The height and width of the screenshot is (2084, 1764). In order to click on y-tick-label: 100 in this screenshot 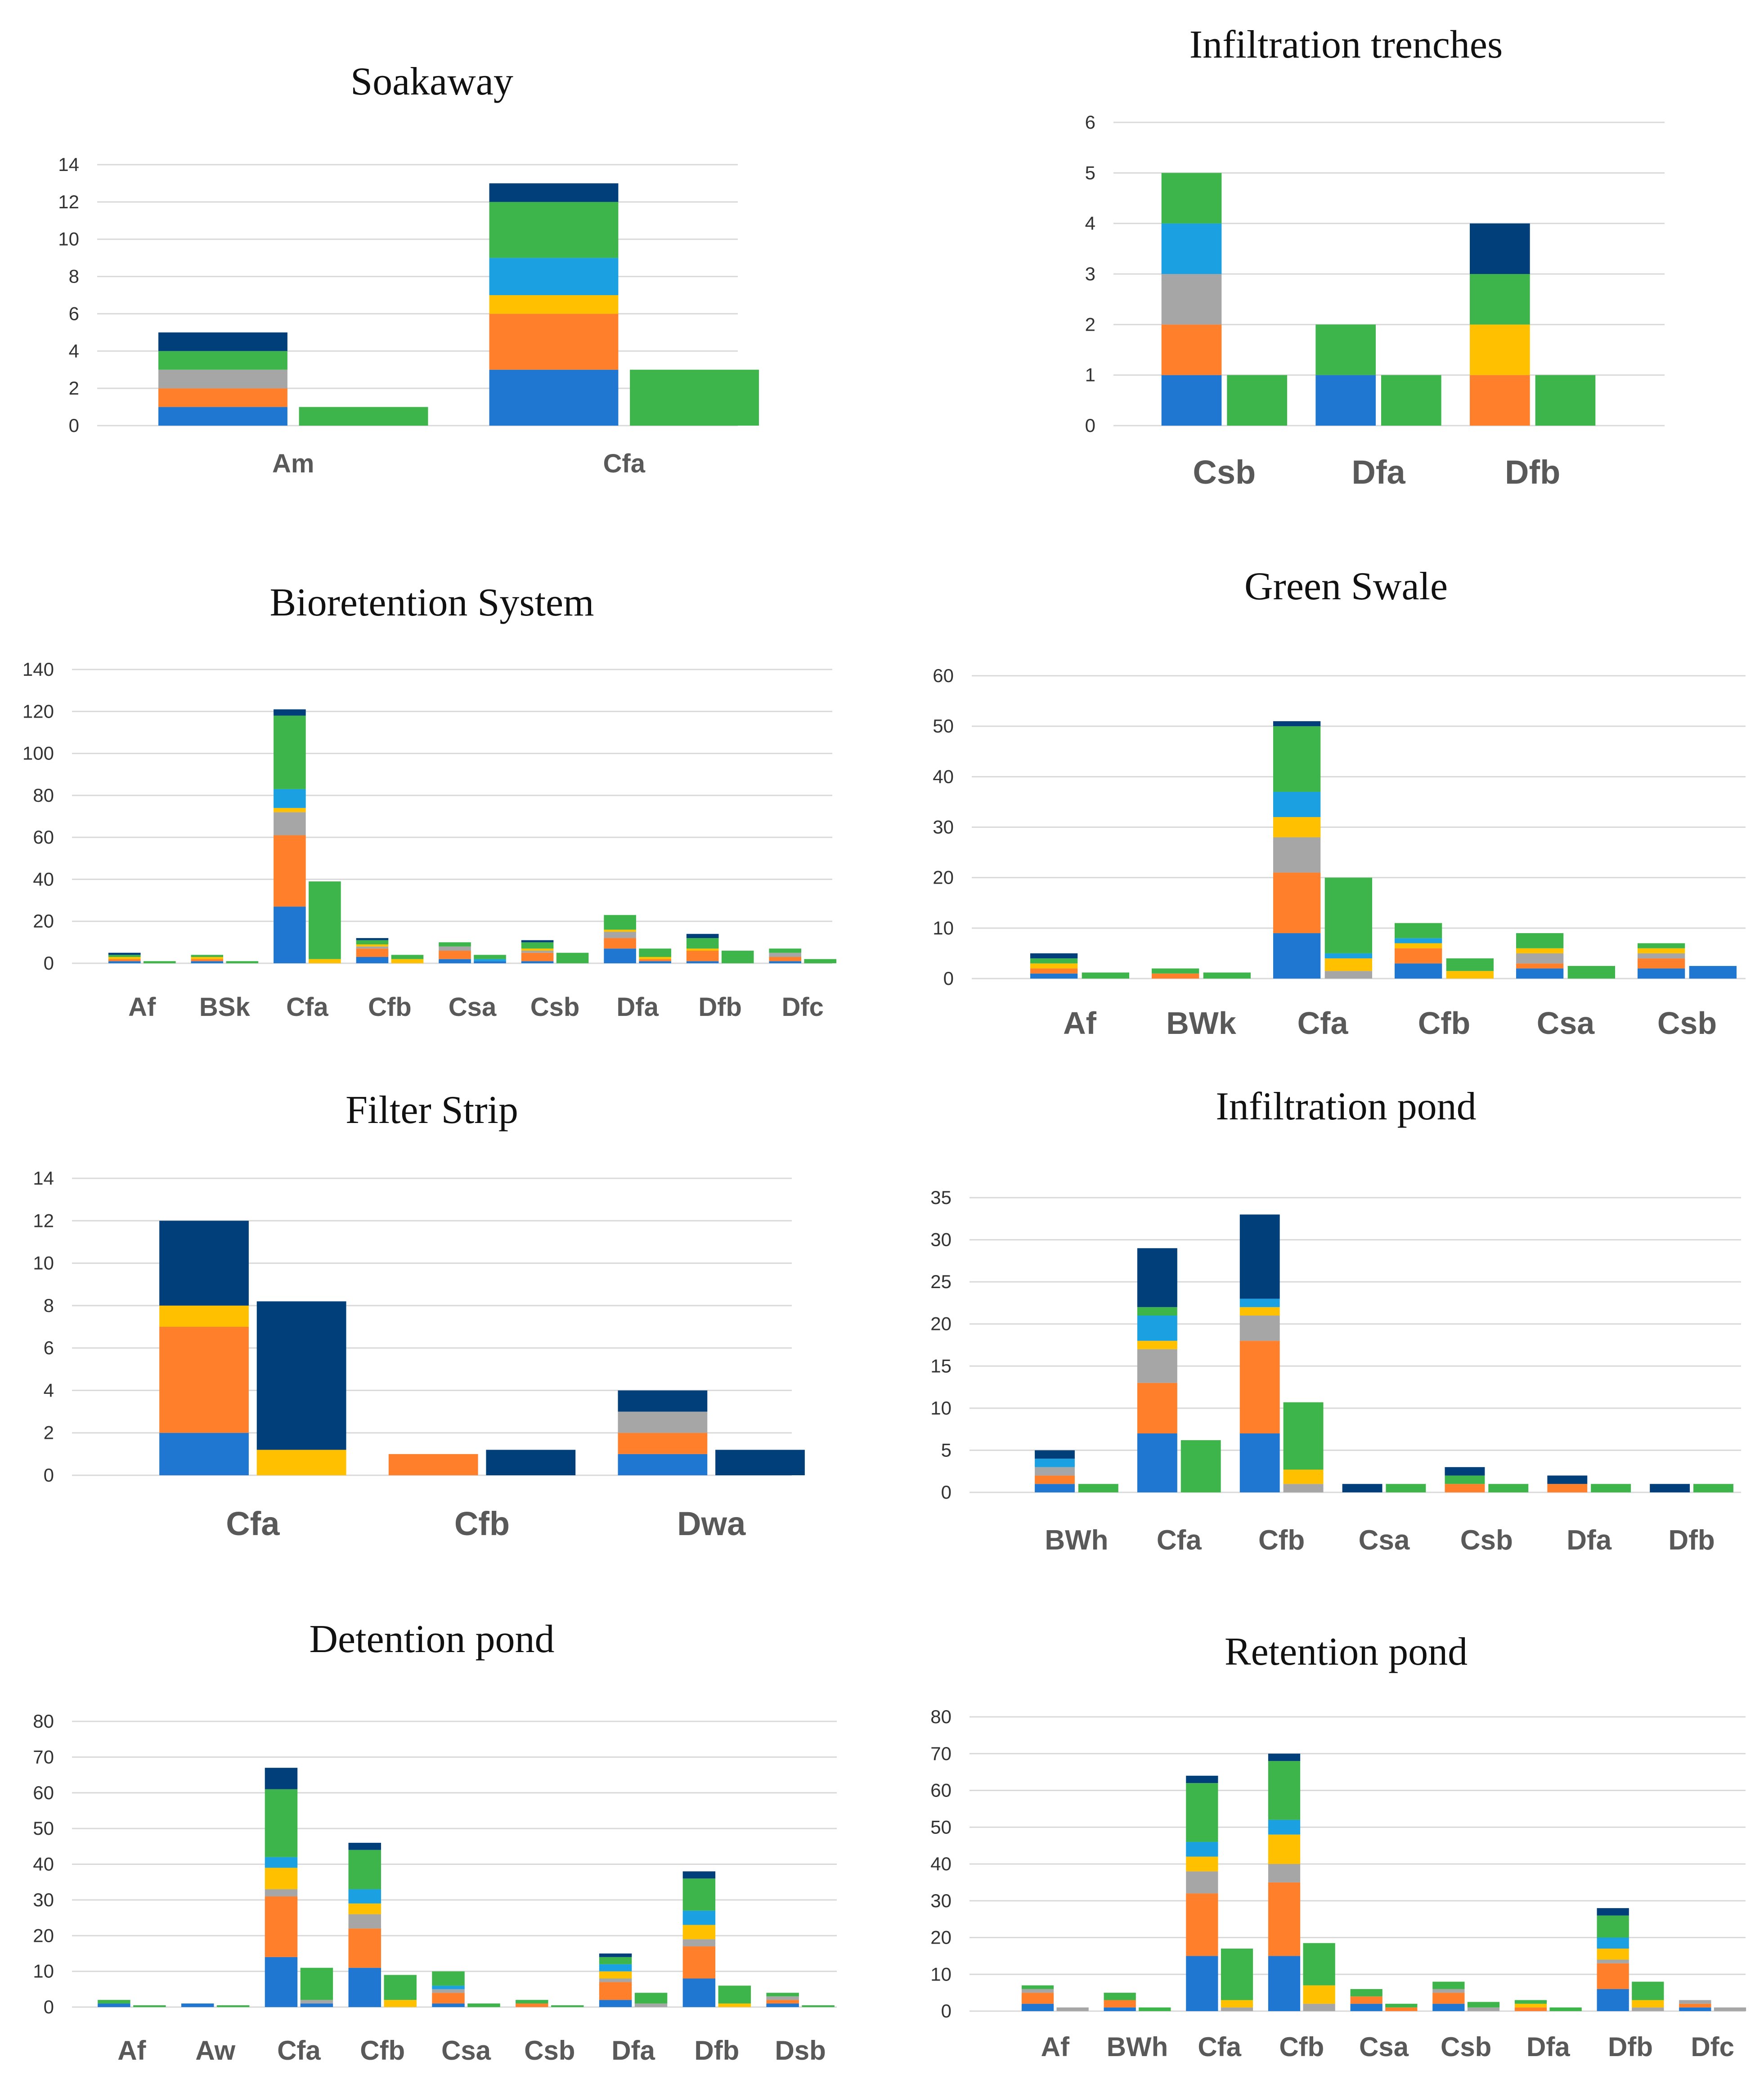, I will do `click(38, 753)`.